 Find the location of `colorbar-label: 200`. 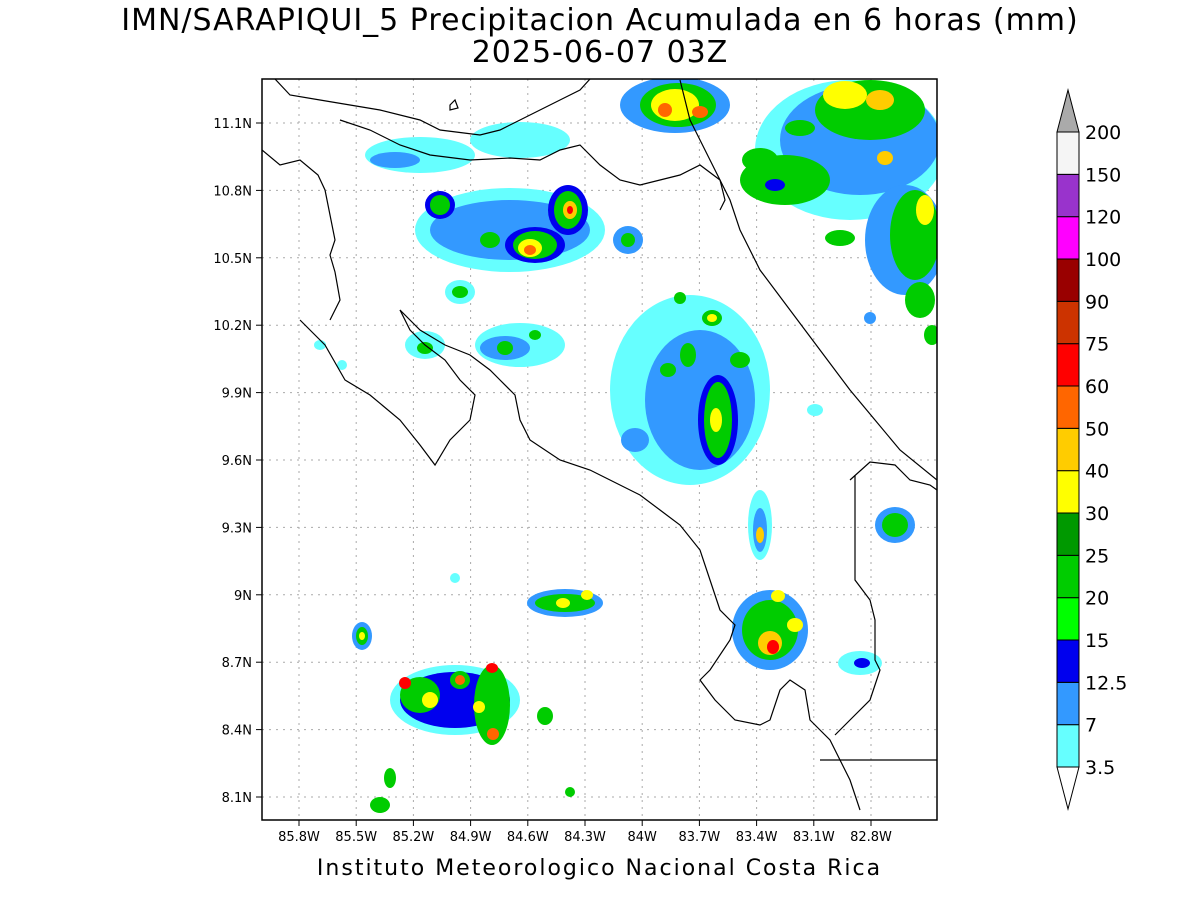

colorbar-label: 200 is located at coordinates (1103, 133).